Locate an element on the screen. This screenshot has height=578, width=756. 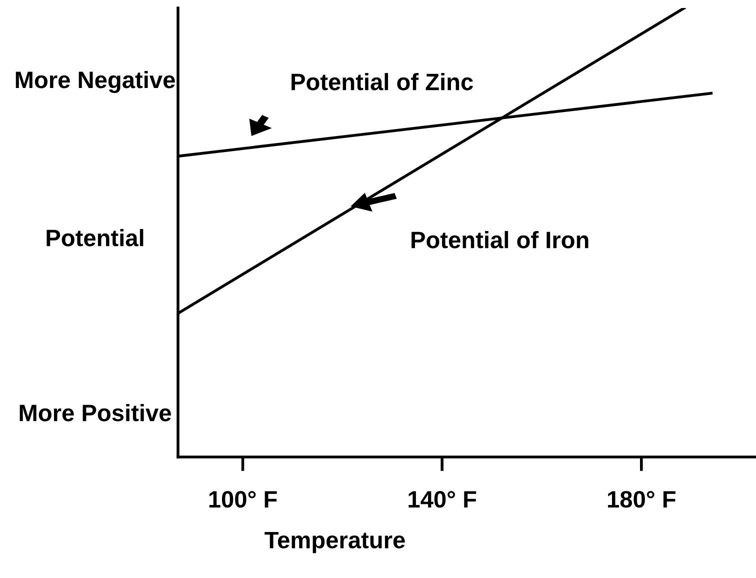
y-axis-title: Potential is located at coordinates (95, 237).